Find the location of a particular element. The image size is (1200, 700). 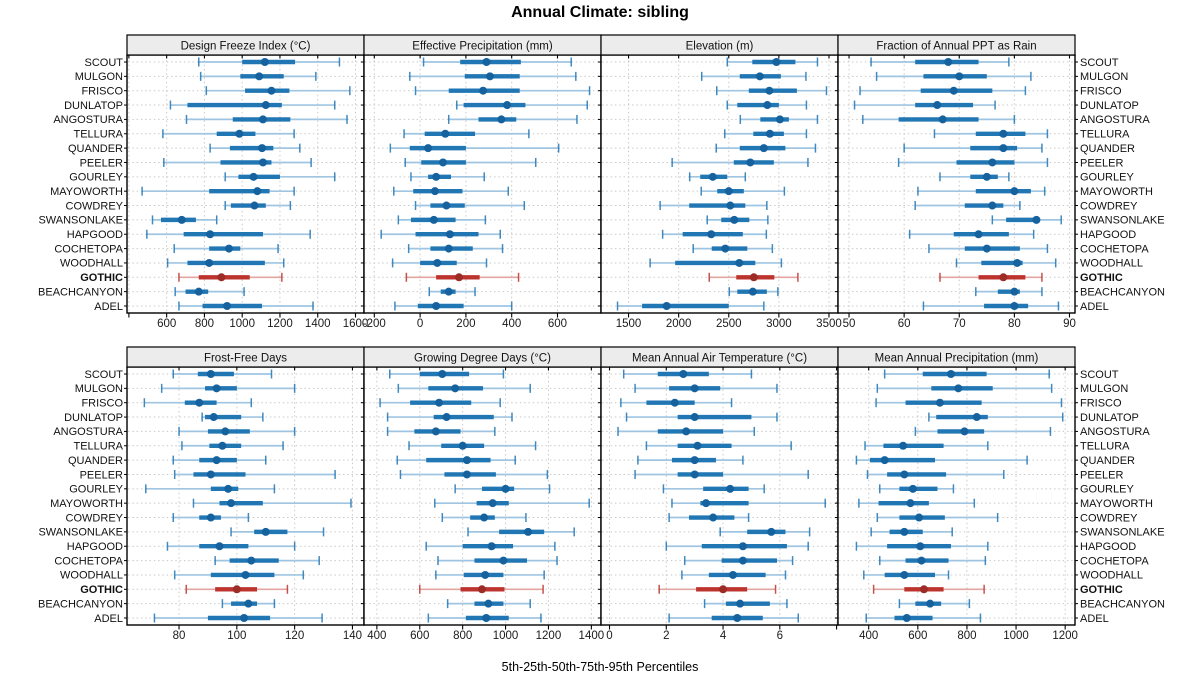

x-tick-label: 80 is located at coordinates (179, 636).